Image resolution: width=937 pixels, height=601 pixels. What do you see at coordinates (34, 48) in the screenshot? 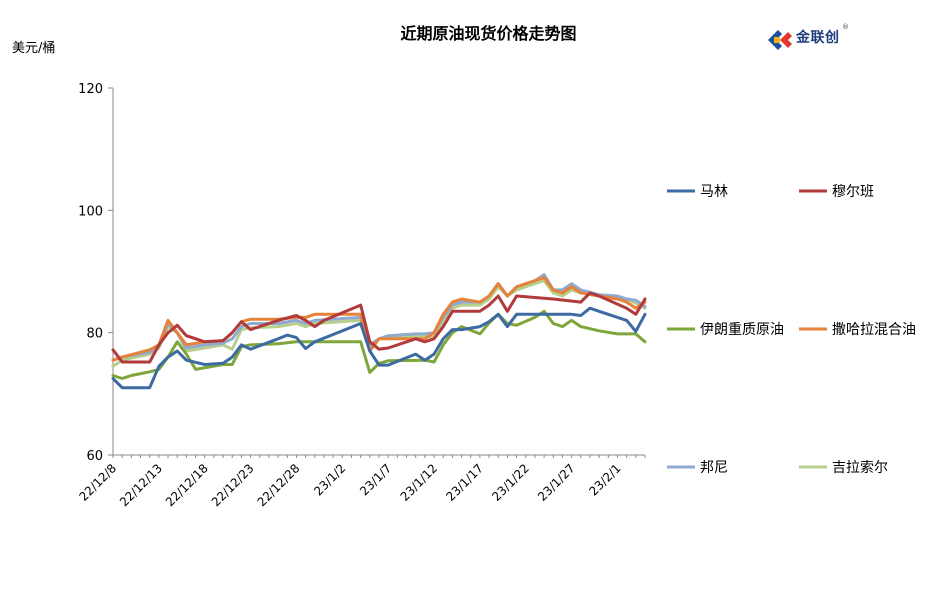
I see `y-unit-label: 美元/桶` at bounding box center [34, 48].